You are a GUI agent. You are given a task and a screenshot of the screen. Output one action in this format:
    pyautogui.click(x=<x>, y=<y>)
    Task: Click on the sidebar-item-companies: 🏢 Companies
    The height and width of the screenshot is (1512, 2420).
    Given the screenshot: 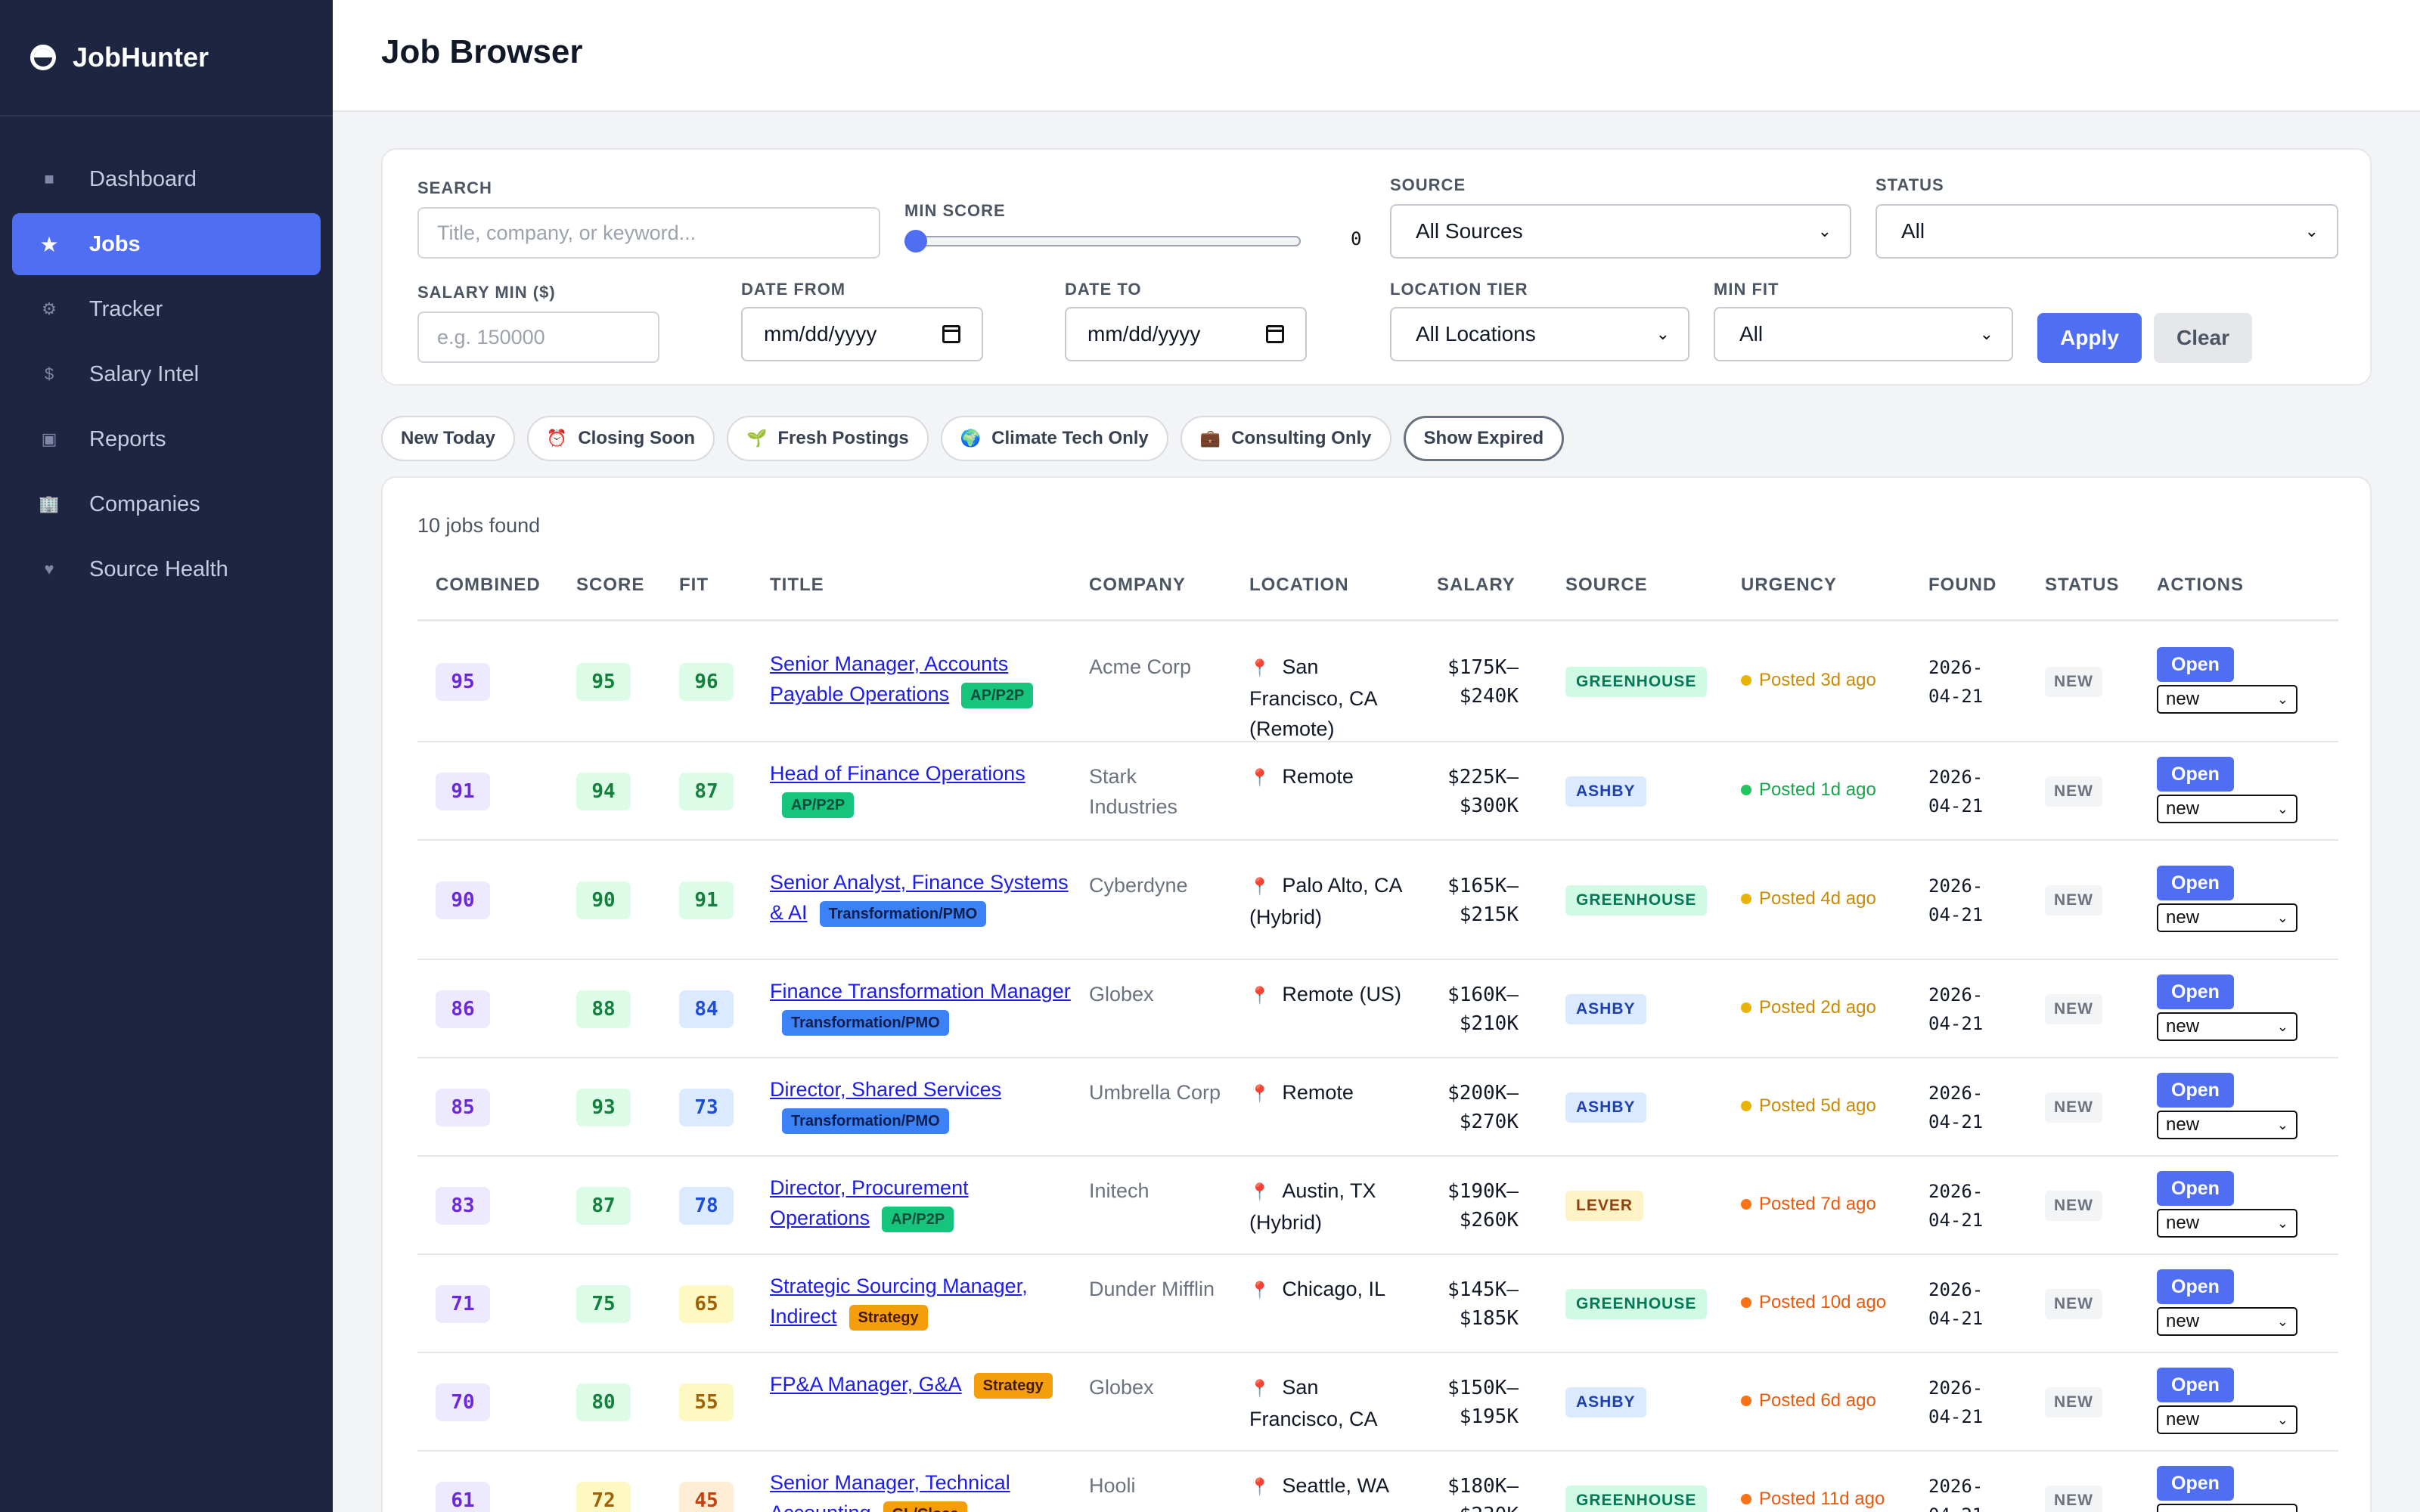 What is the action you would take?
    pyautogui.click(x=166, y=504)
    